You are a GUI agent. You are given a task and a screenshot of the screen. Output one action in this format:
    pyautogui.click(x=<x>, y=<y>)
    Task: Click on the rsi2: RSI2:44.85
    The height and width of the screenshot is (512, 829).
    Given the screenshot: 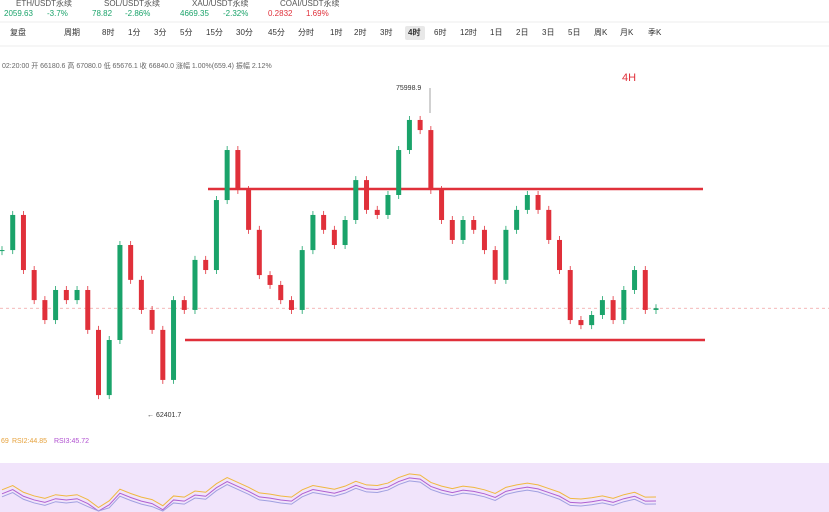 What is the action you would take?
    pyautogui.click(x=29, y=441)
    